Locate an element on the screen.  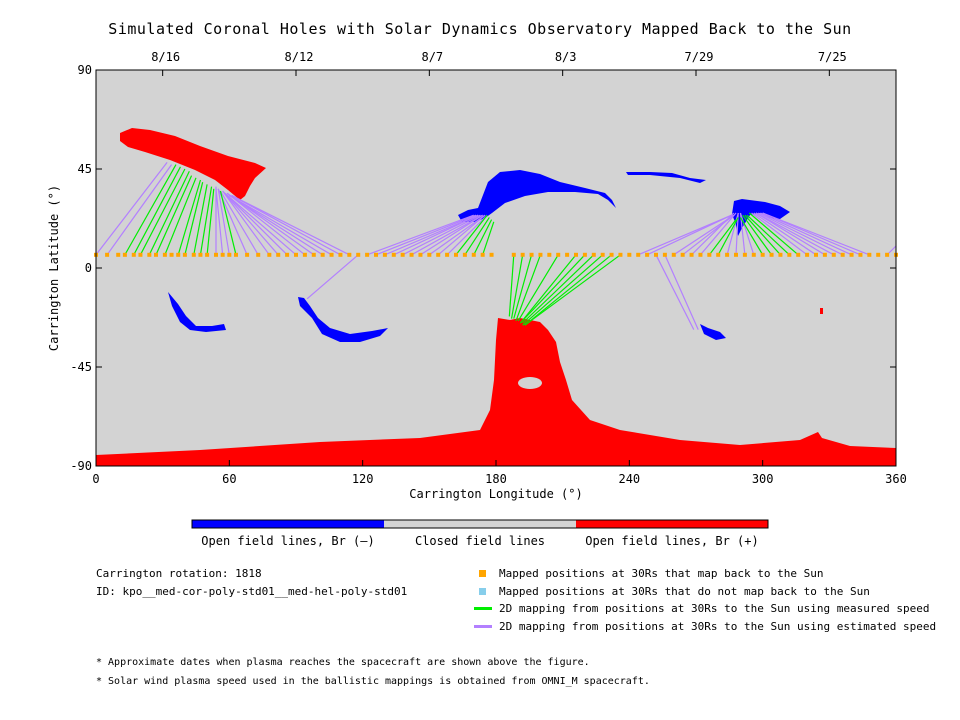
estimated-line-swatch is located at coordinates (483, 626).